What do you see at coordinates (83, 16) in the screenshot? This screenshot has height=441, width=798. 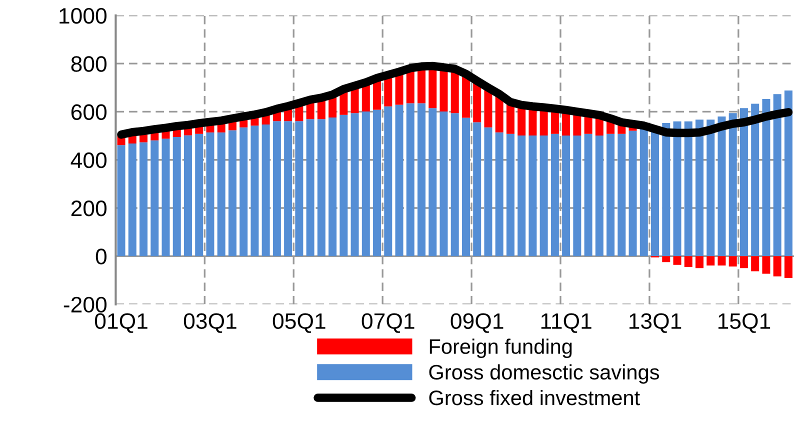 I see `y-tick-label: 1000` at bounding box center [83, 16].